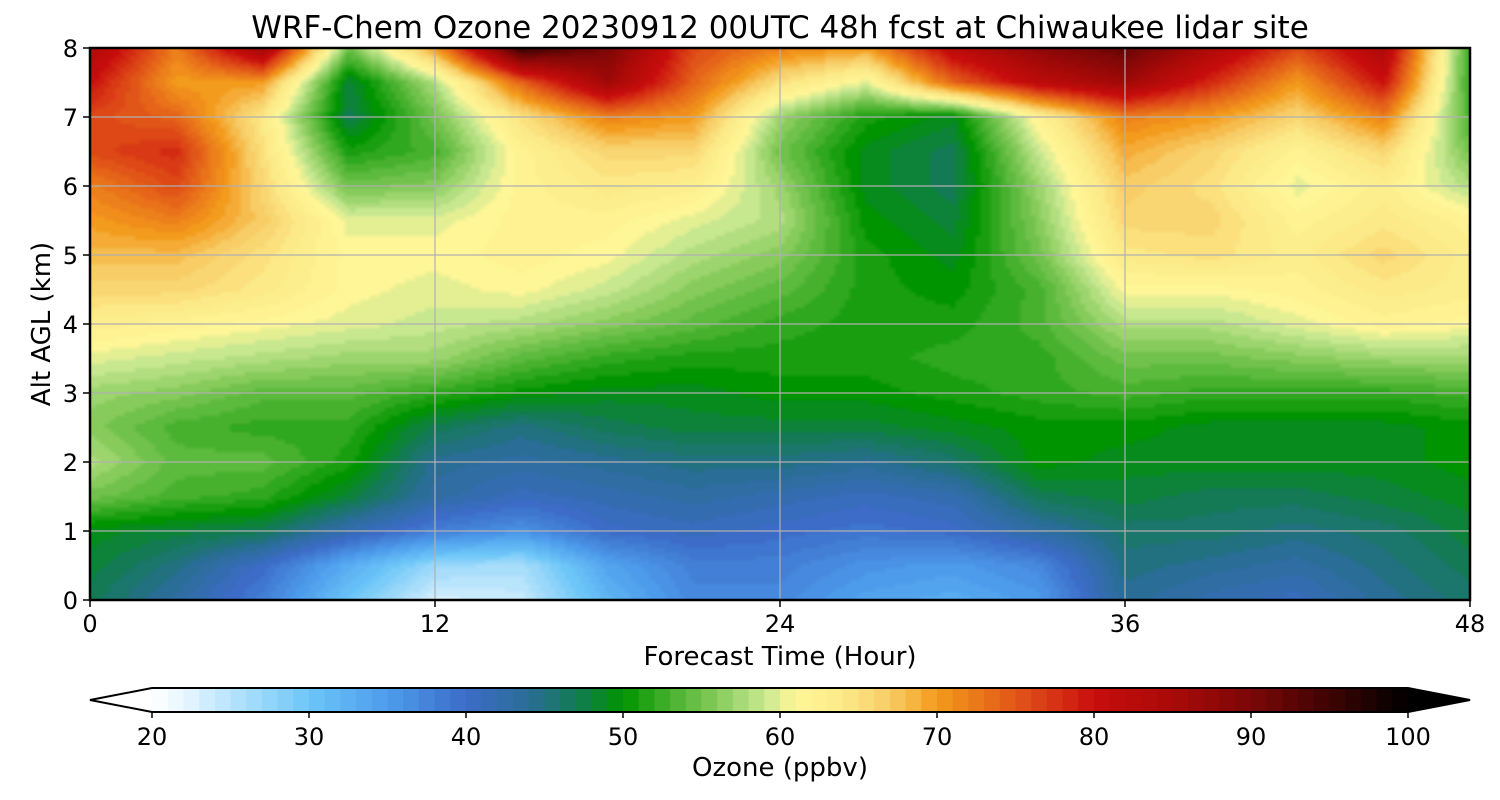  I want to click on colorbar-tick-label: 70, so click(937, 737).